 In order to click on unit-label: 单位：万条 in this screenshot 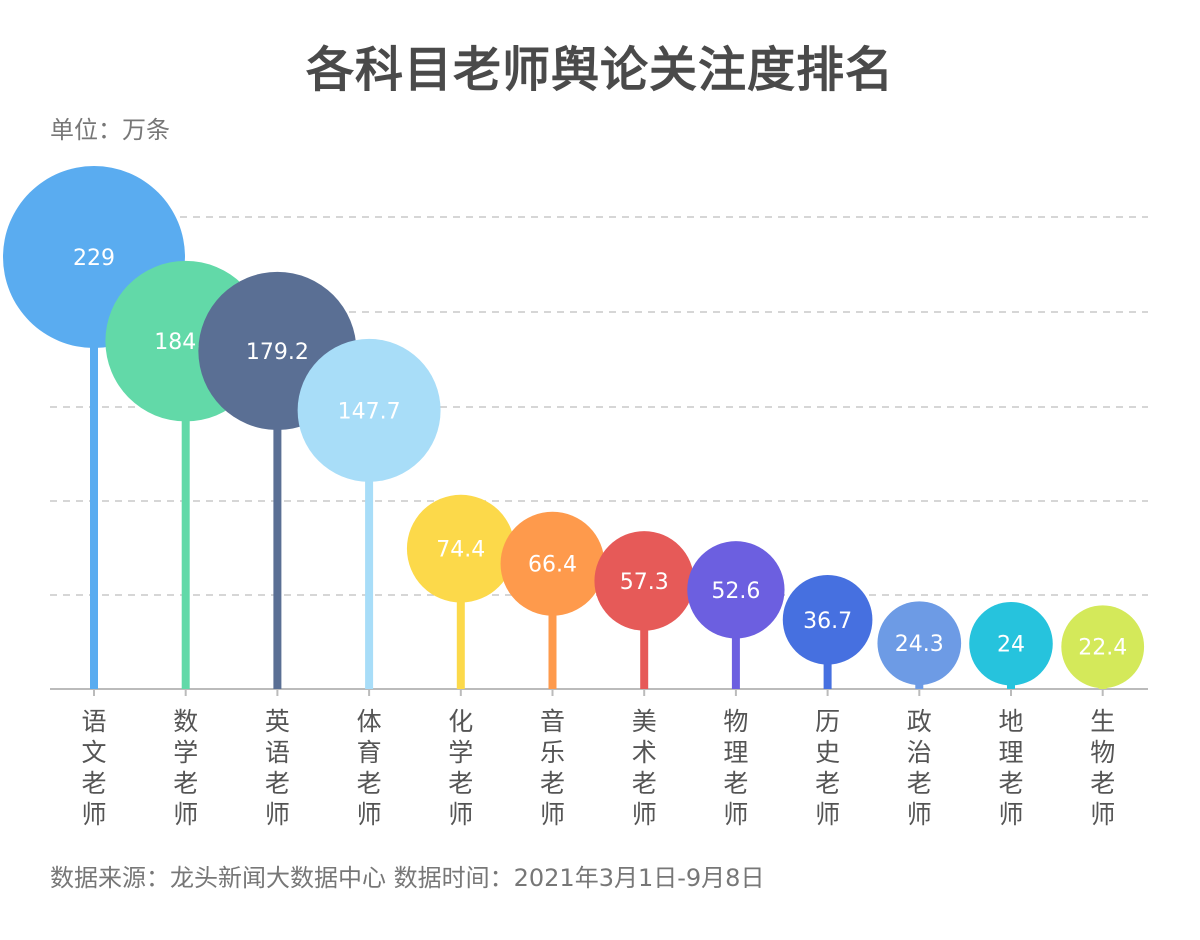, I will do `click(110, 130)`.